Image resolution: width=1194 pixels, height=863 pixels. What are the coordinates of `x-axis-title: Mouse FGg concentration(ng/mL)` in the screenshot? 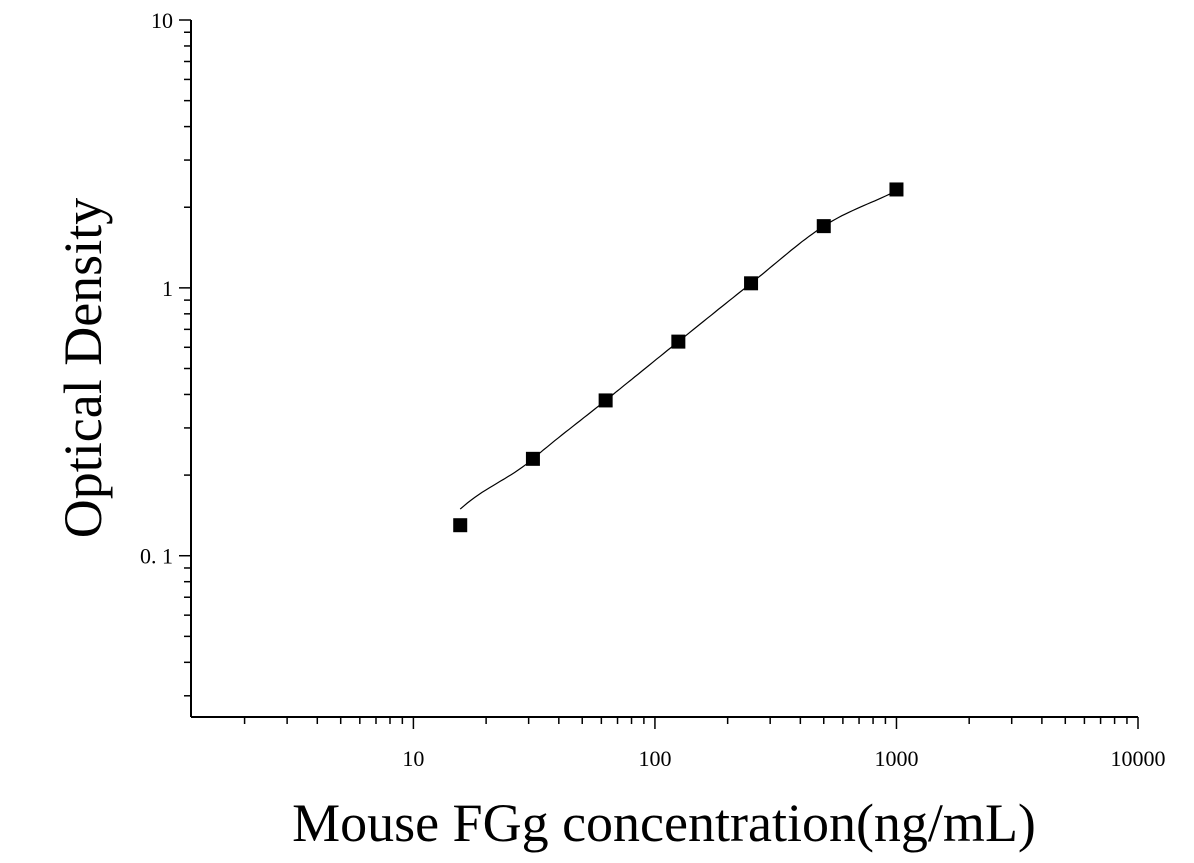 It's located at (664, 823).